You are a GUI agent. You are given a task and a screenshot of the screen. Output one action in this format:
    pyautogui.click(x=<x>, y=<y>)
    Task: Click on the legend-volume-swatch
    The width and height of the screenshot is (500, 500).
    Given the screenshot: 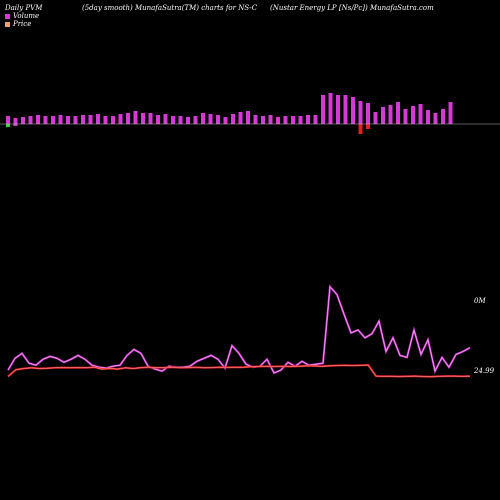 What is the action you would take?
    pyautogui.click(x=7, y=16)
    